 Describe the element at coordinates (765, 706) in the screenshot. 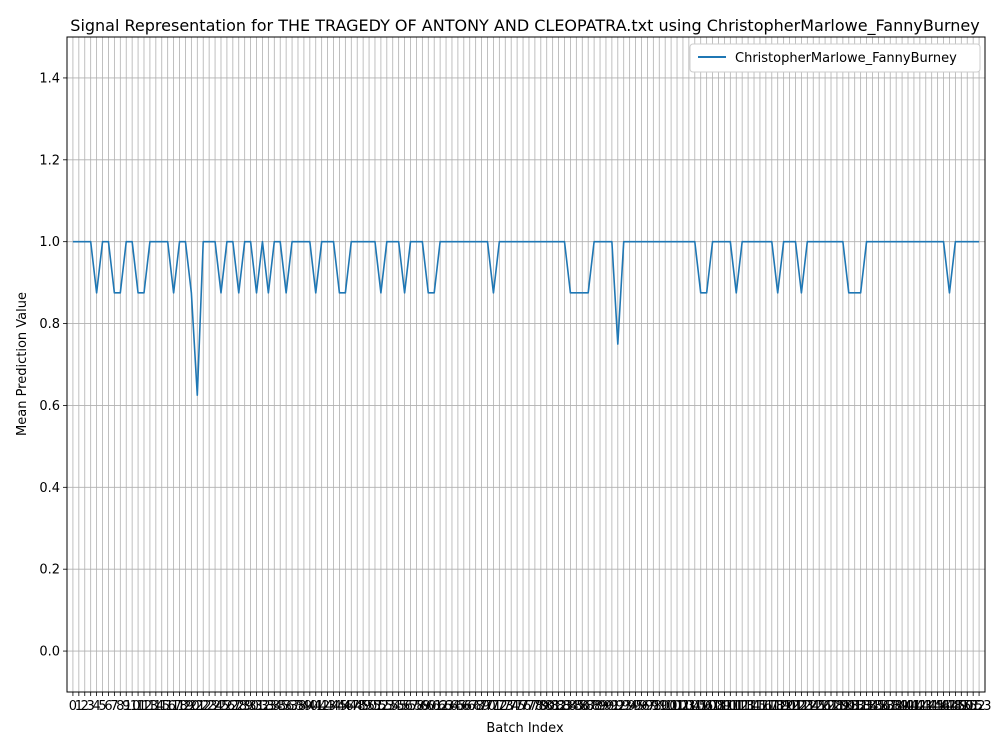

I see `x-tick-label: 117` at that location.